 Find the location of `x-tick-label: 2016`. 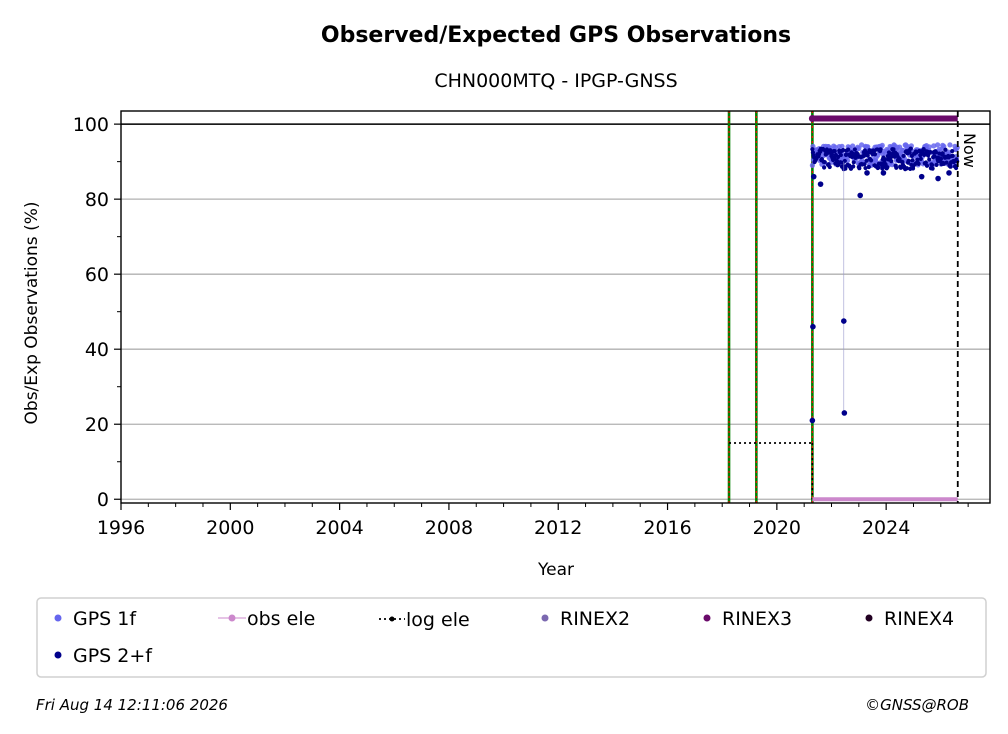

x-tick-label: 2016 is located at coordinates (667, 528).